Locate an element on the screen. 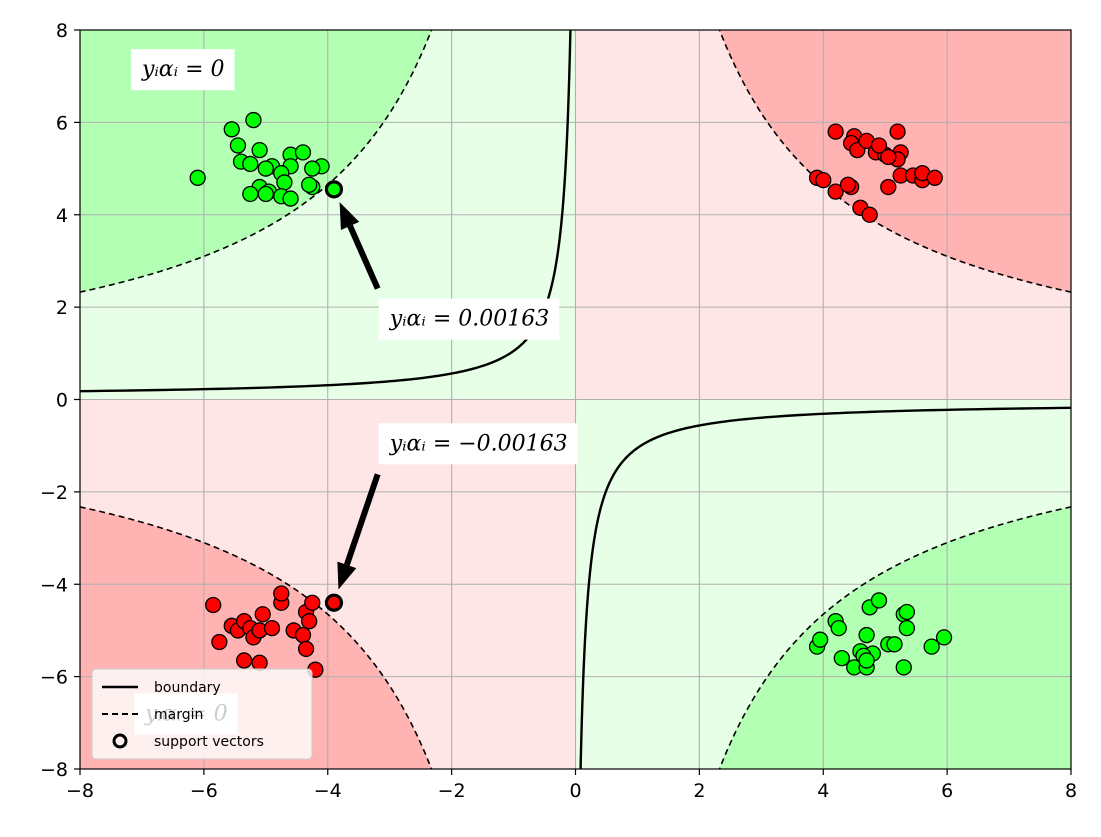 The width and height of the screenshot is (1101, 837). y-axis: −8 −6 −4 −2 0 2 4 6 8 is located at coordinates (60, 400).